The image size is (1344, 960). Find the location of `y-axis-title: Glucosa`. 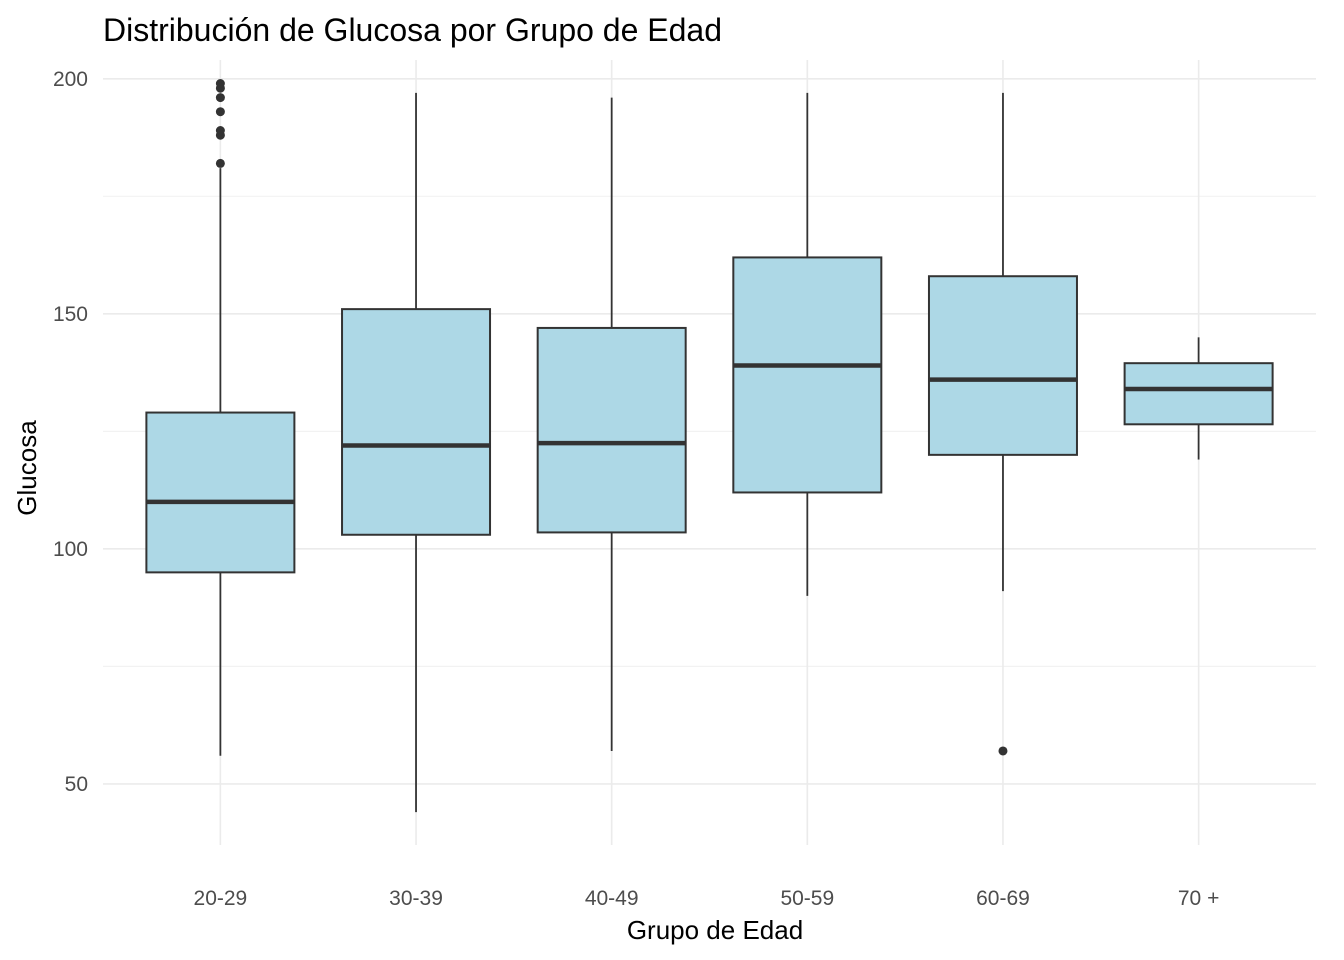

y-axis-title: Glucosa is located at coordinates (27, 468).